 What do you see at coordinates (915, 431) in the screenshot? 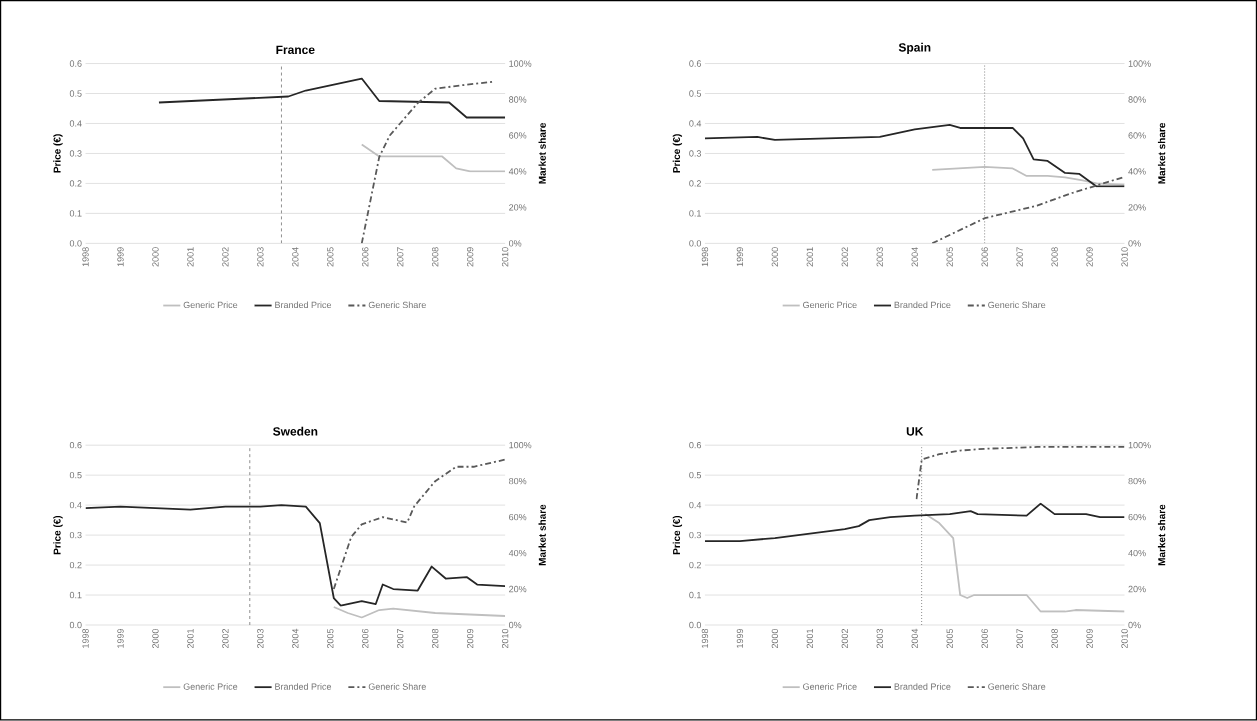
I see `chart-title: UK` at bounding box center [915, 431].